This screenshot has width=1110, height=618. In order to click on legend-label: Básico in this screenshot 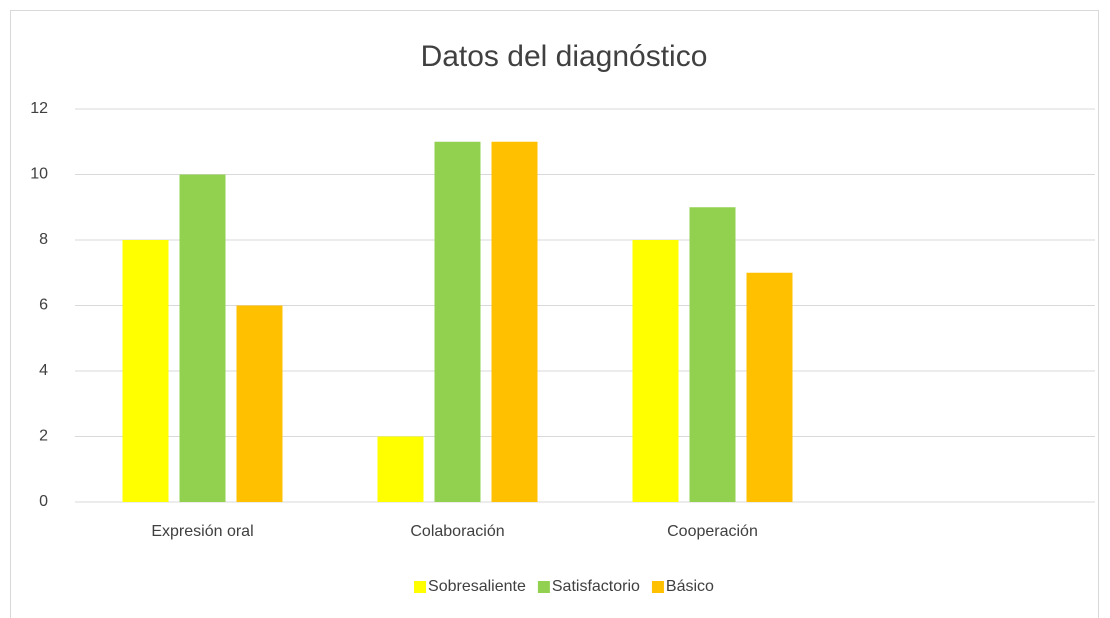, I will do `click(690, 586)`.